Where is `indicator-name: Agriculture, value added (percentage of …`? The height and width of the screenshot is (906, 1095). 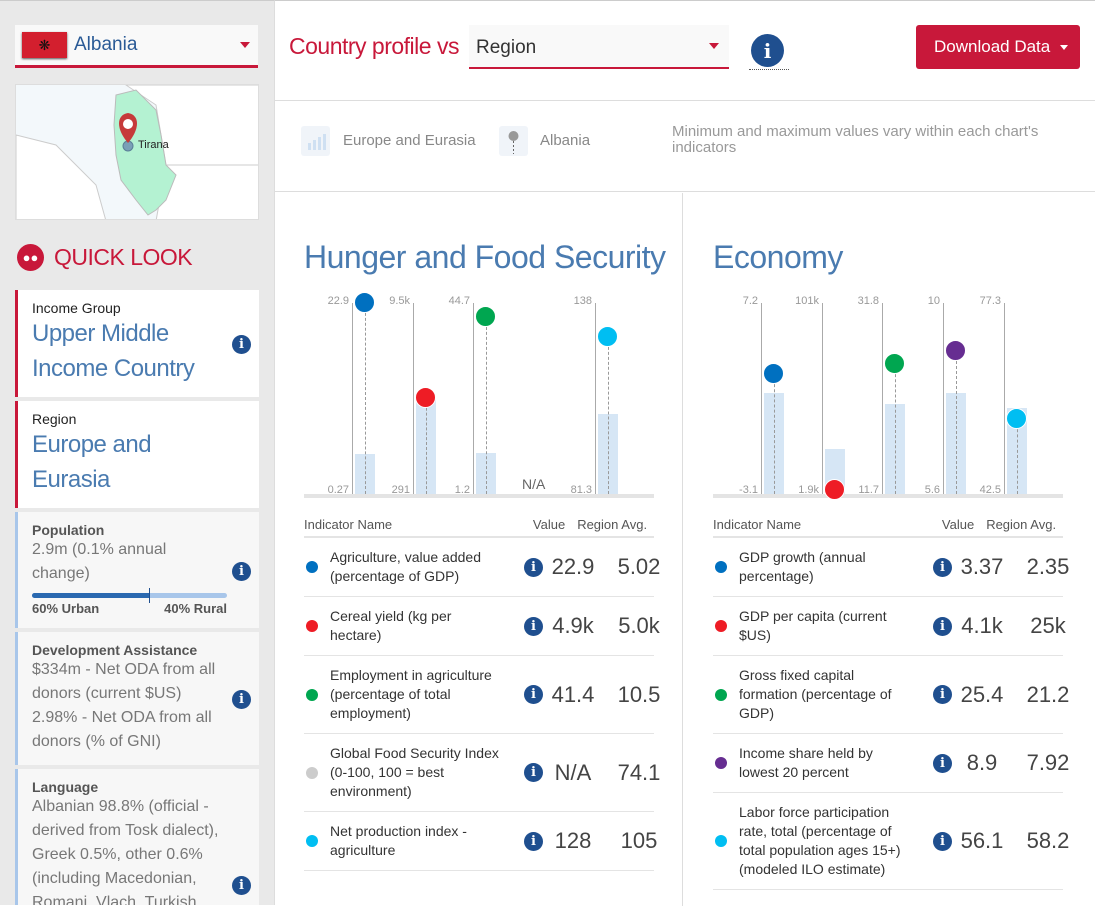
indicator-name: Agriculture, value added (percentage of … is located at coordinates (405, 566).